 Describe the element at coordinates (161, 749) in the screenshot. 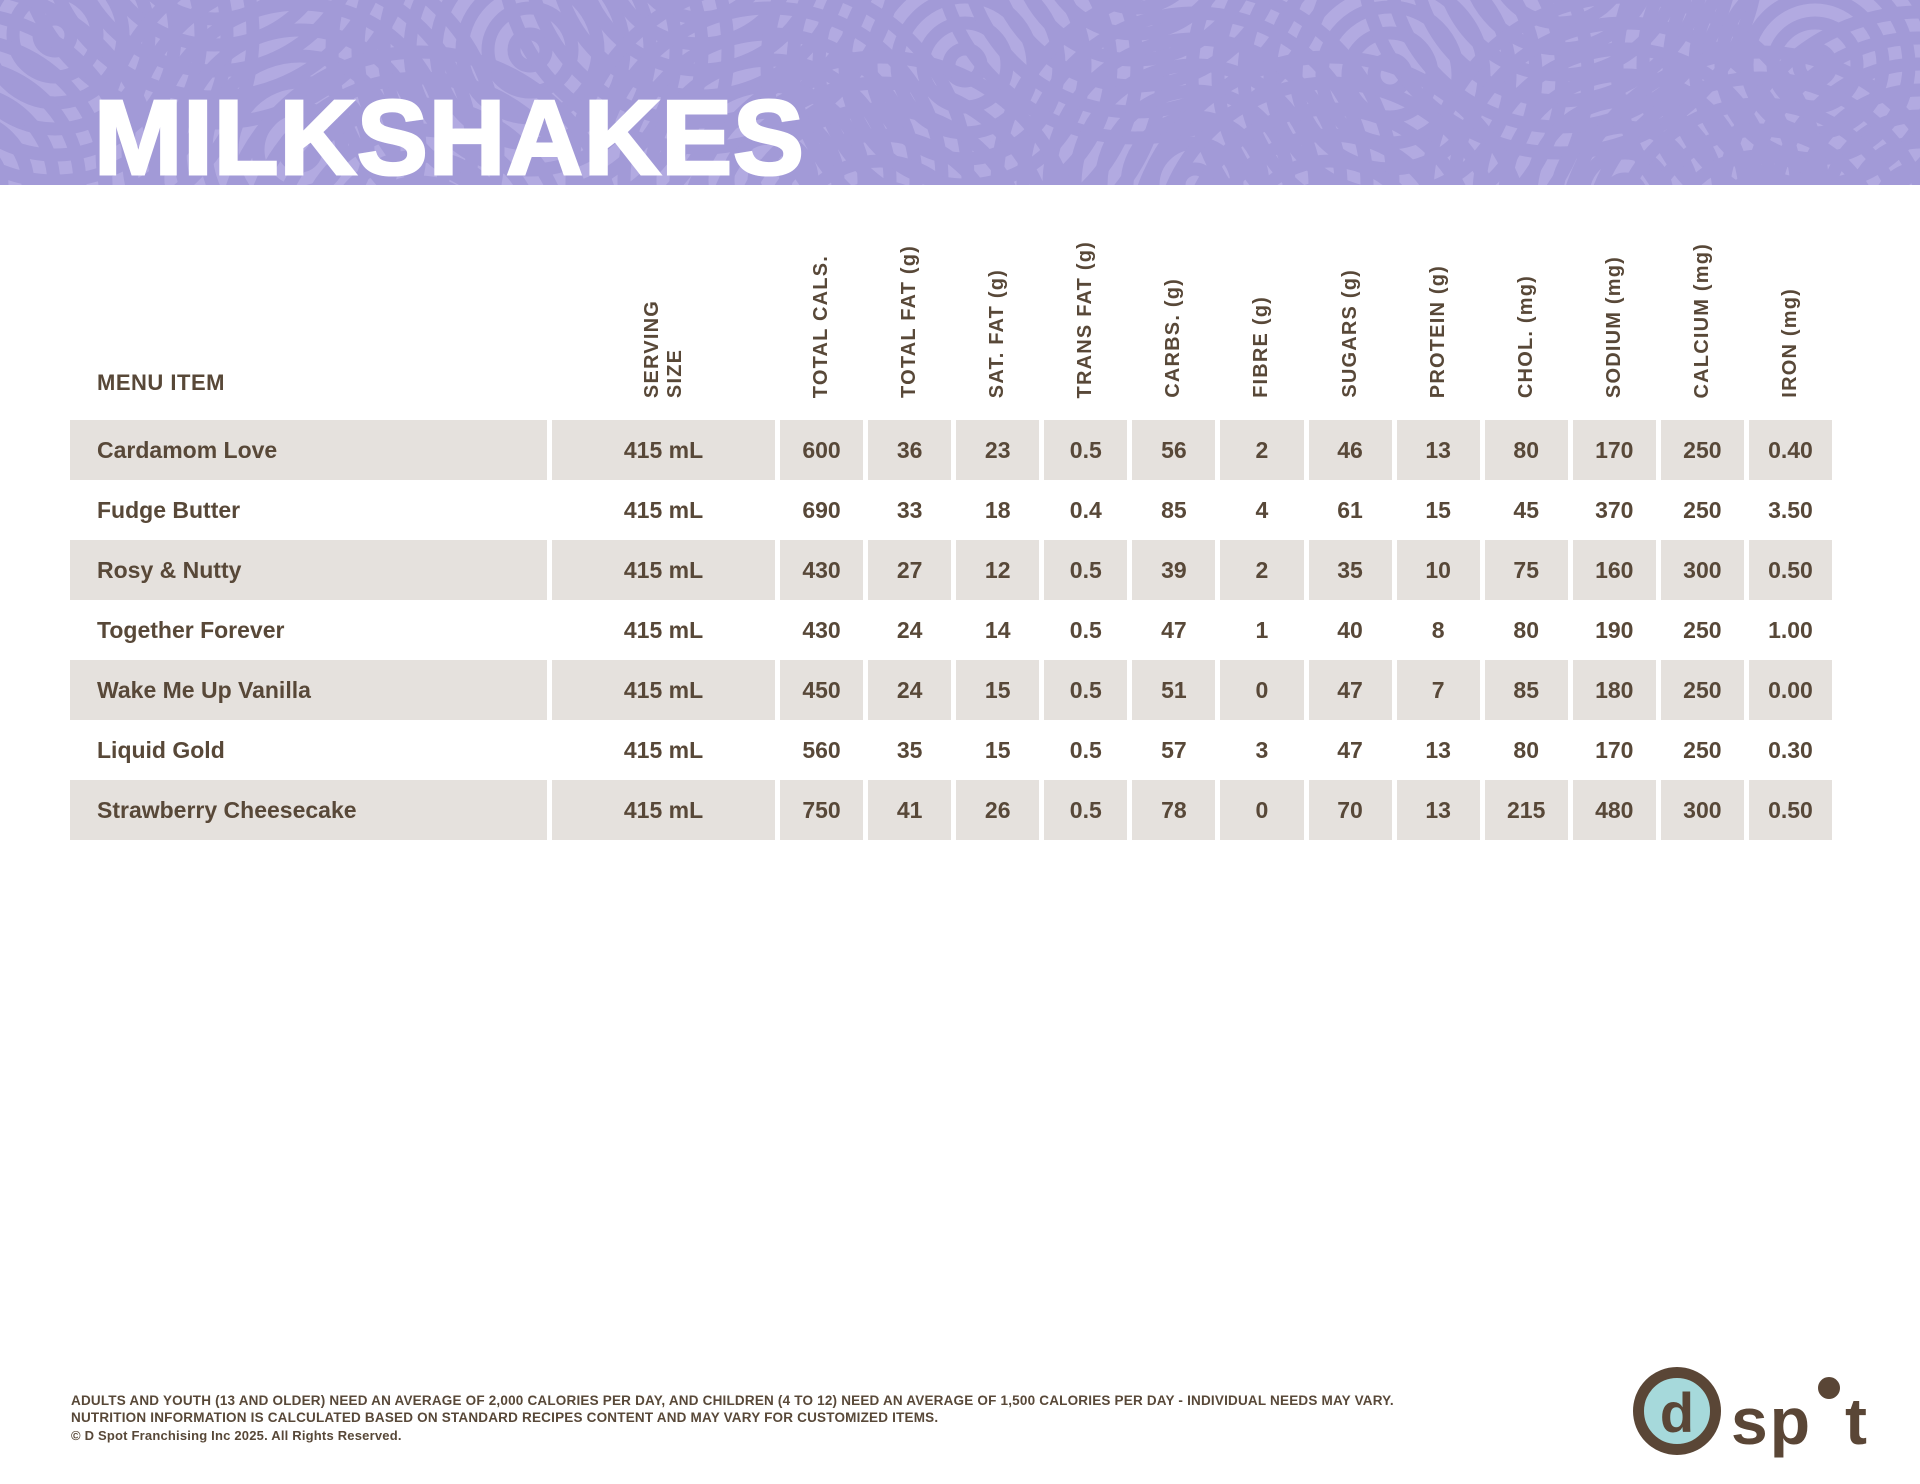

I see `menu-item-name: Liquid Gold` at that location.